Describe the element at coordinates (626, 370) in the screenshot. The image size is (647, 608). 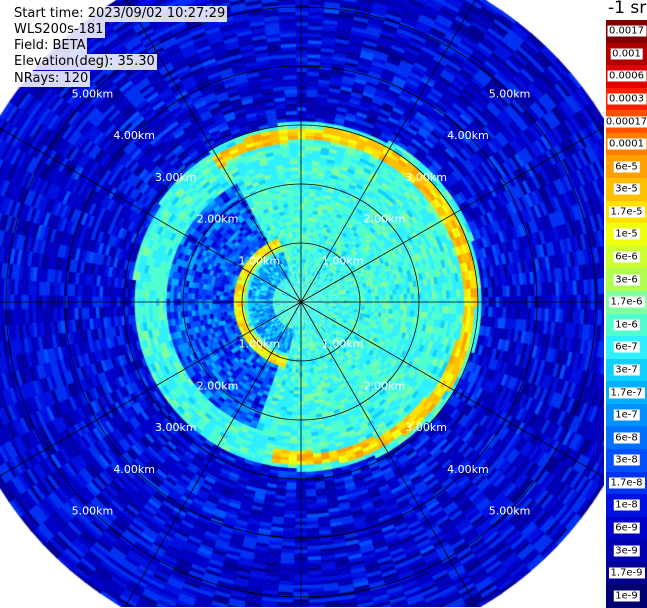
I see `colorbar-tick-label: 3e-7` at that location.